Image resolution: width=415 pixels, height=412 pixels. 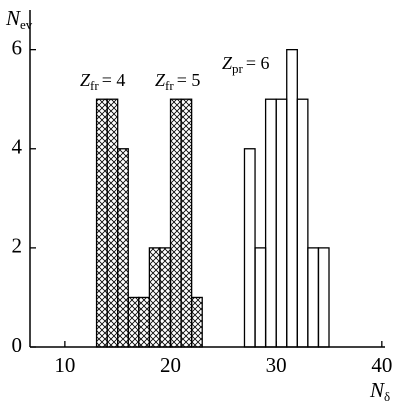 What do you see at coordinates (64, 365) in the screenshot?
I see `x-tick-label: 10` at bounding box center [64, 365].